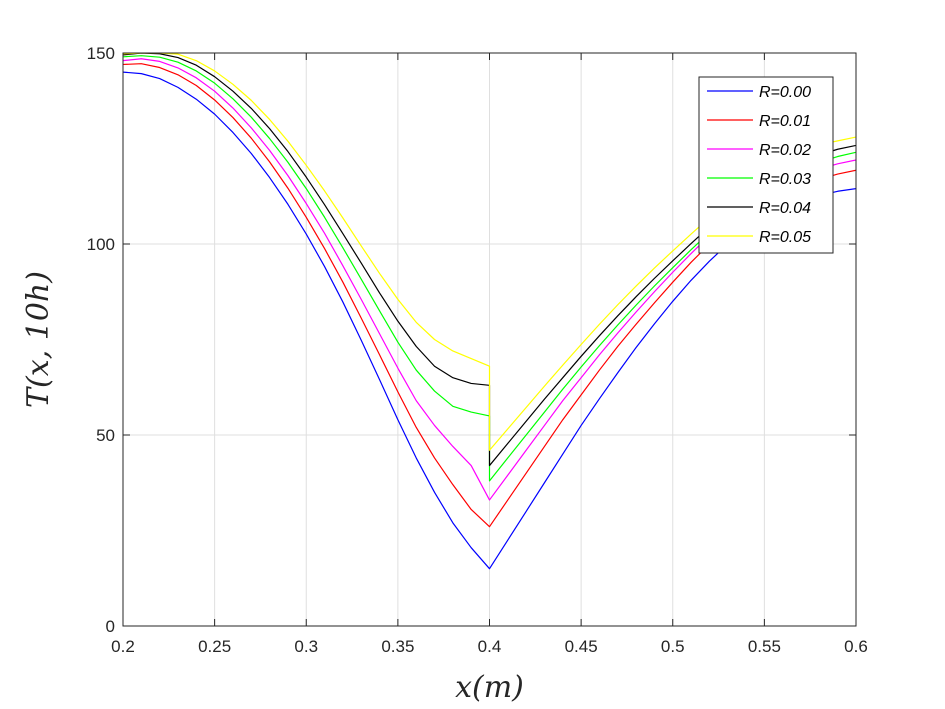  I want to click on legend-label-3: R=0.03, so click(785, 179).